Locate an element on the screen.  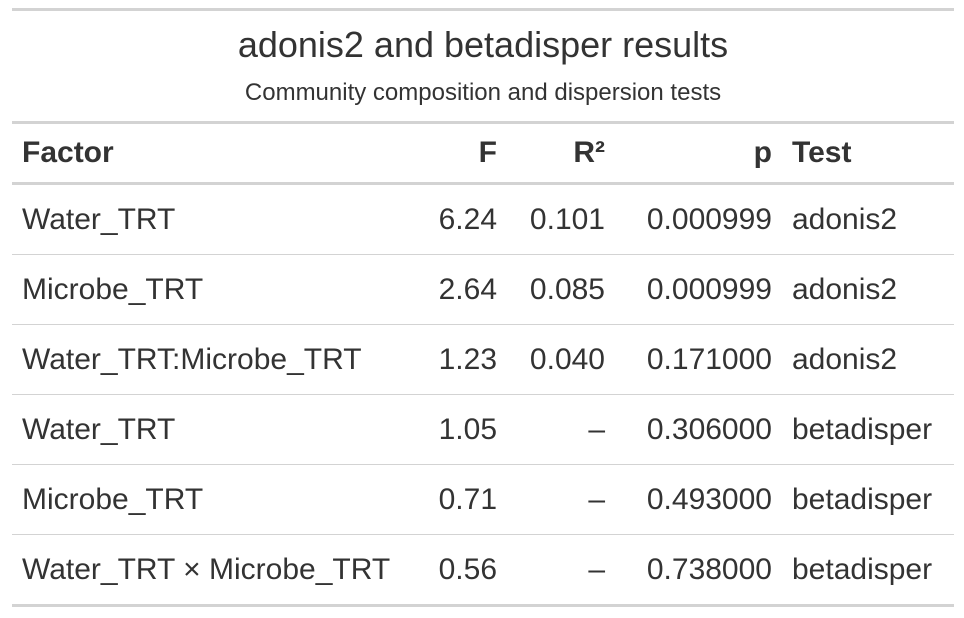
cell-f: 1.23 is located at coordinates (464, 359).